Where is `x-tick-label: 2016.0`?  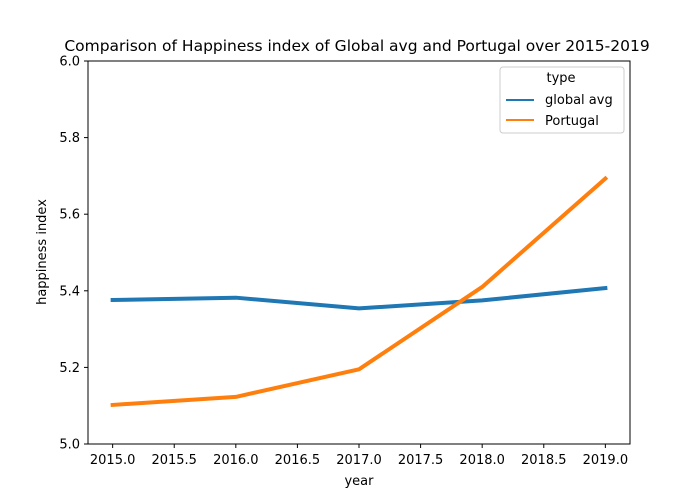
x-tick-label: 2016.0 is located at coordinates (236, 460).